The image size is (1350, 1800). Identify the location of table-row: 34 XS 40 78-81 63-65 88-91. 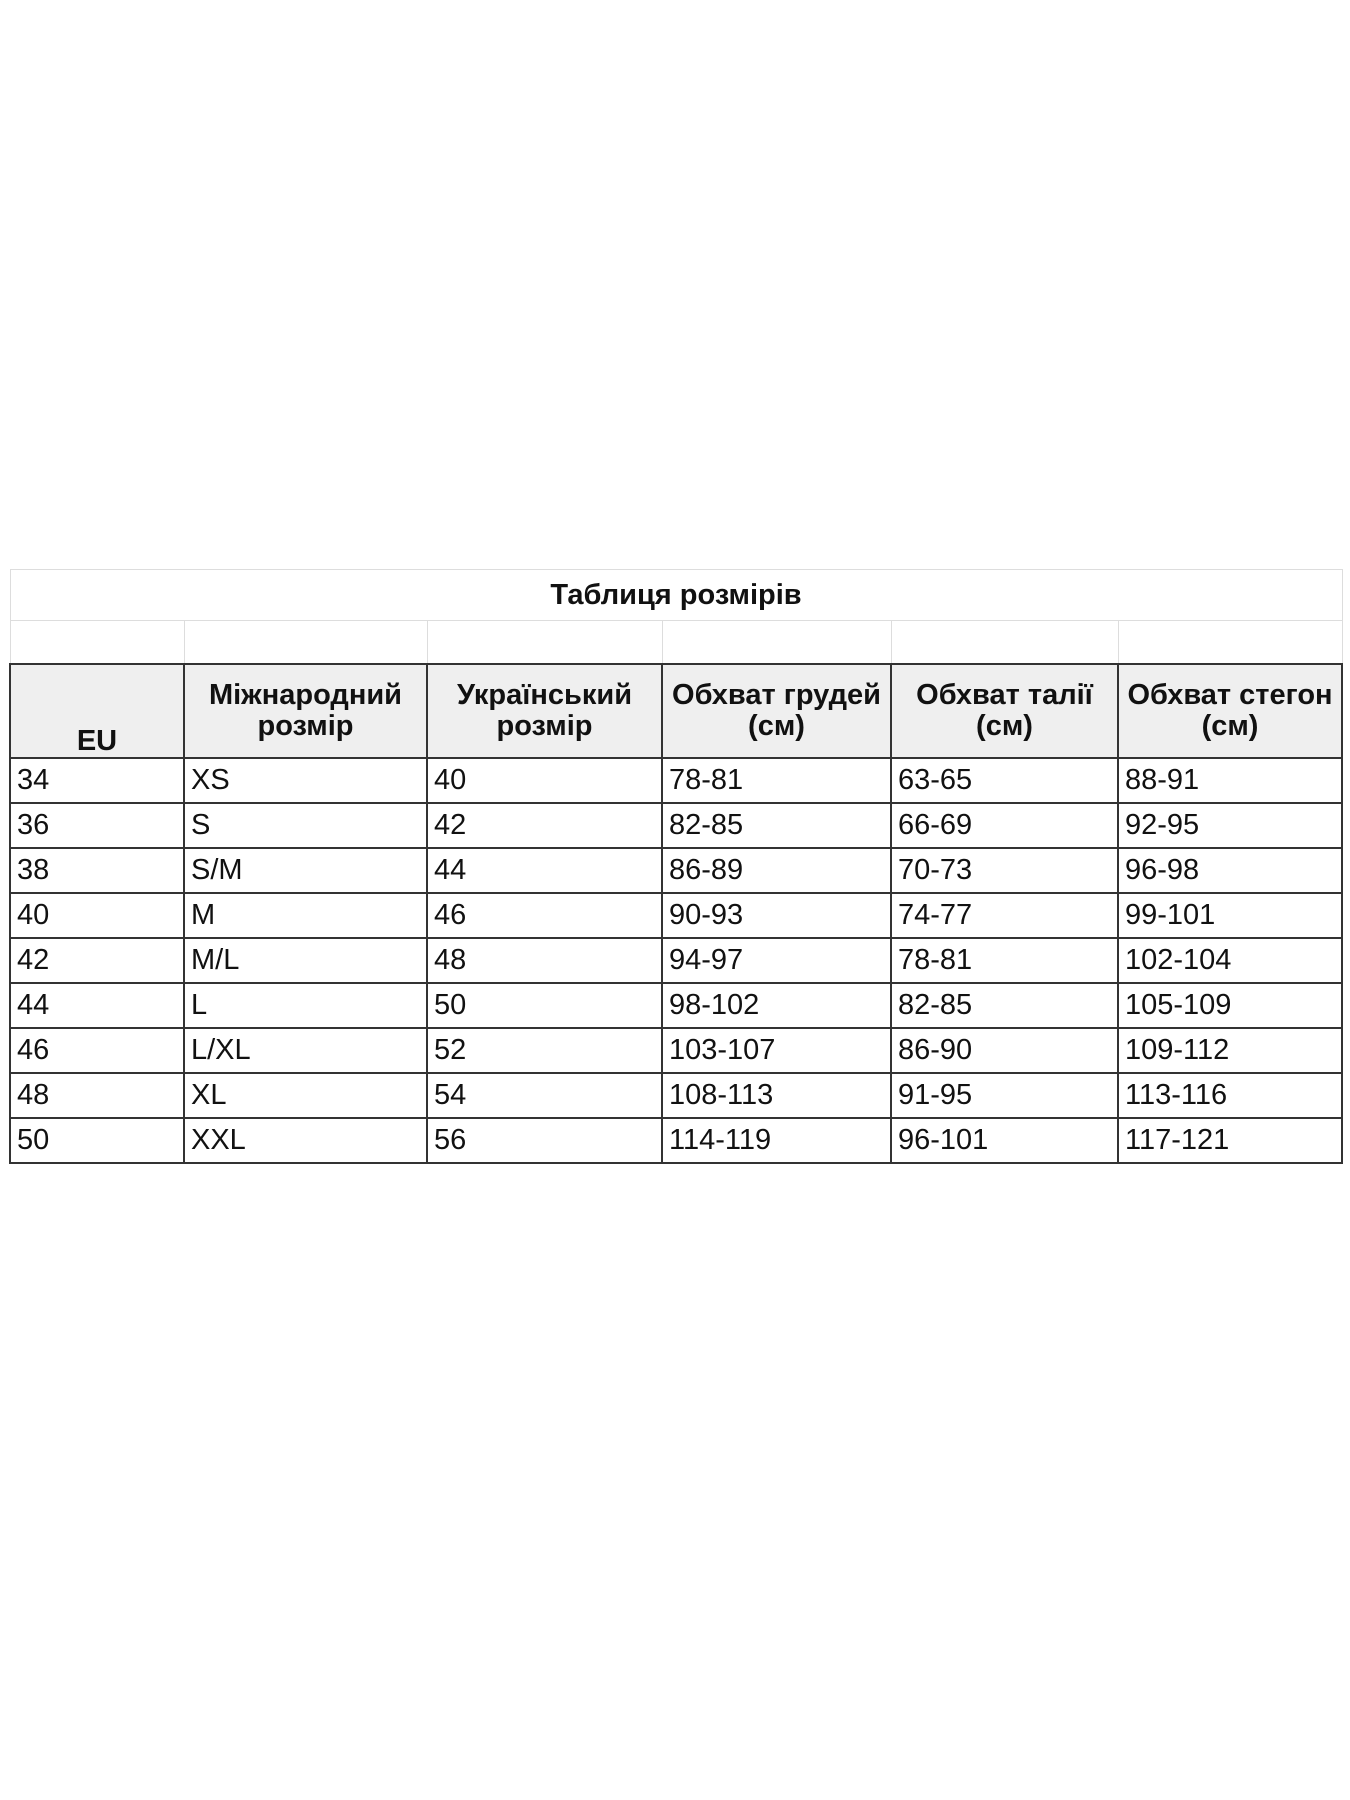
(676, 780).